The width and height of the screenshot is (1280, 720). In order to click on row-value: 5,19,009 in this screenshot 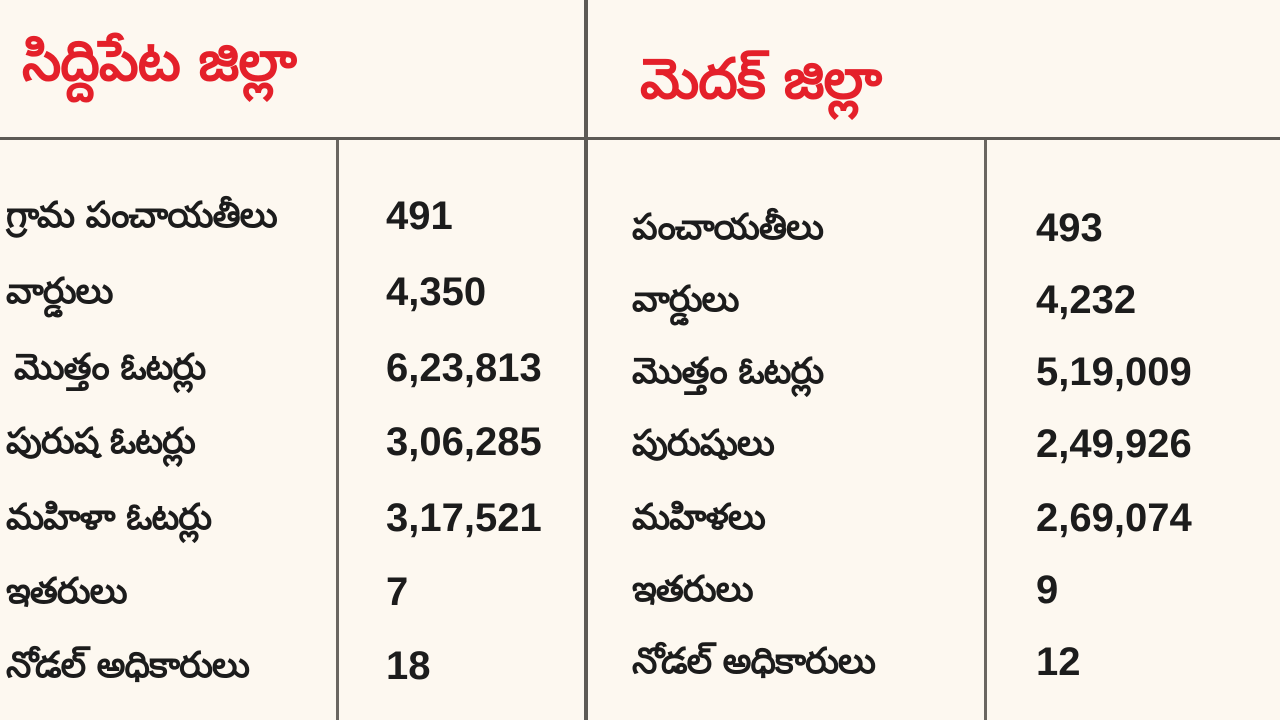, I will do `click(1114, 372)`.